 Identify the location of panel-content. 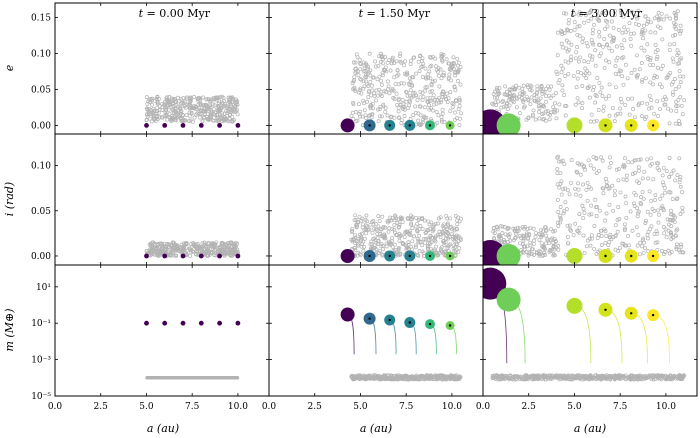
(584, 324).